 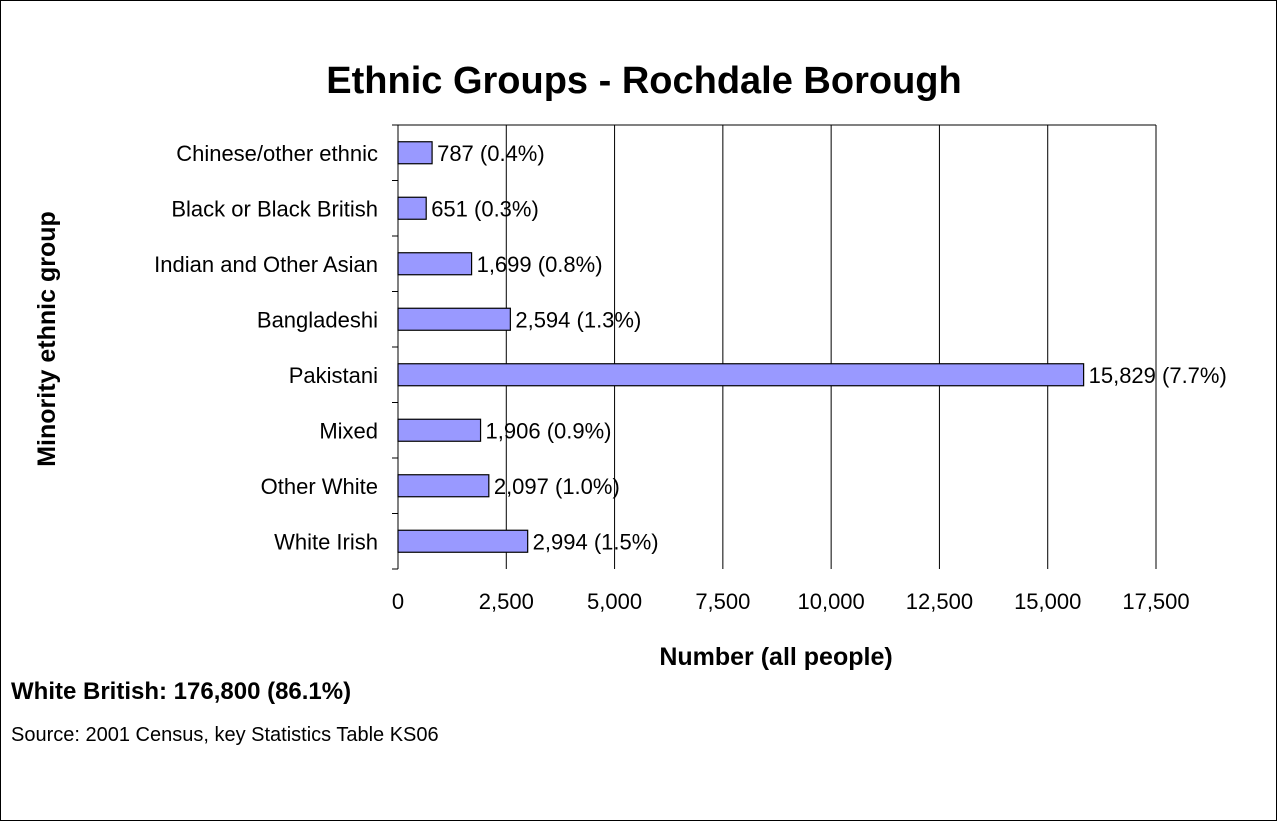 I want to click on category-label: Bangladeshi, so click(x=317, y=319).